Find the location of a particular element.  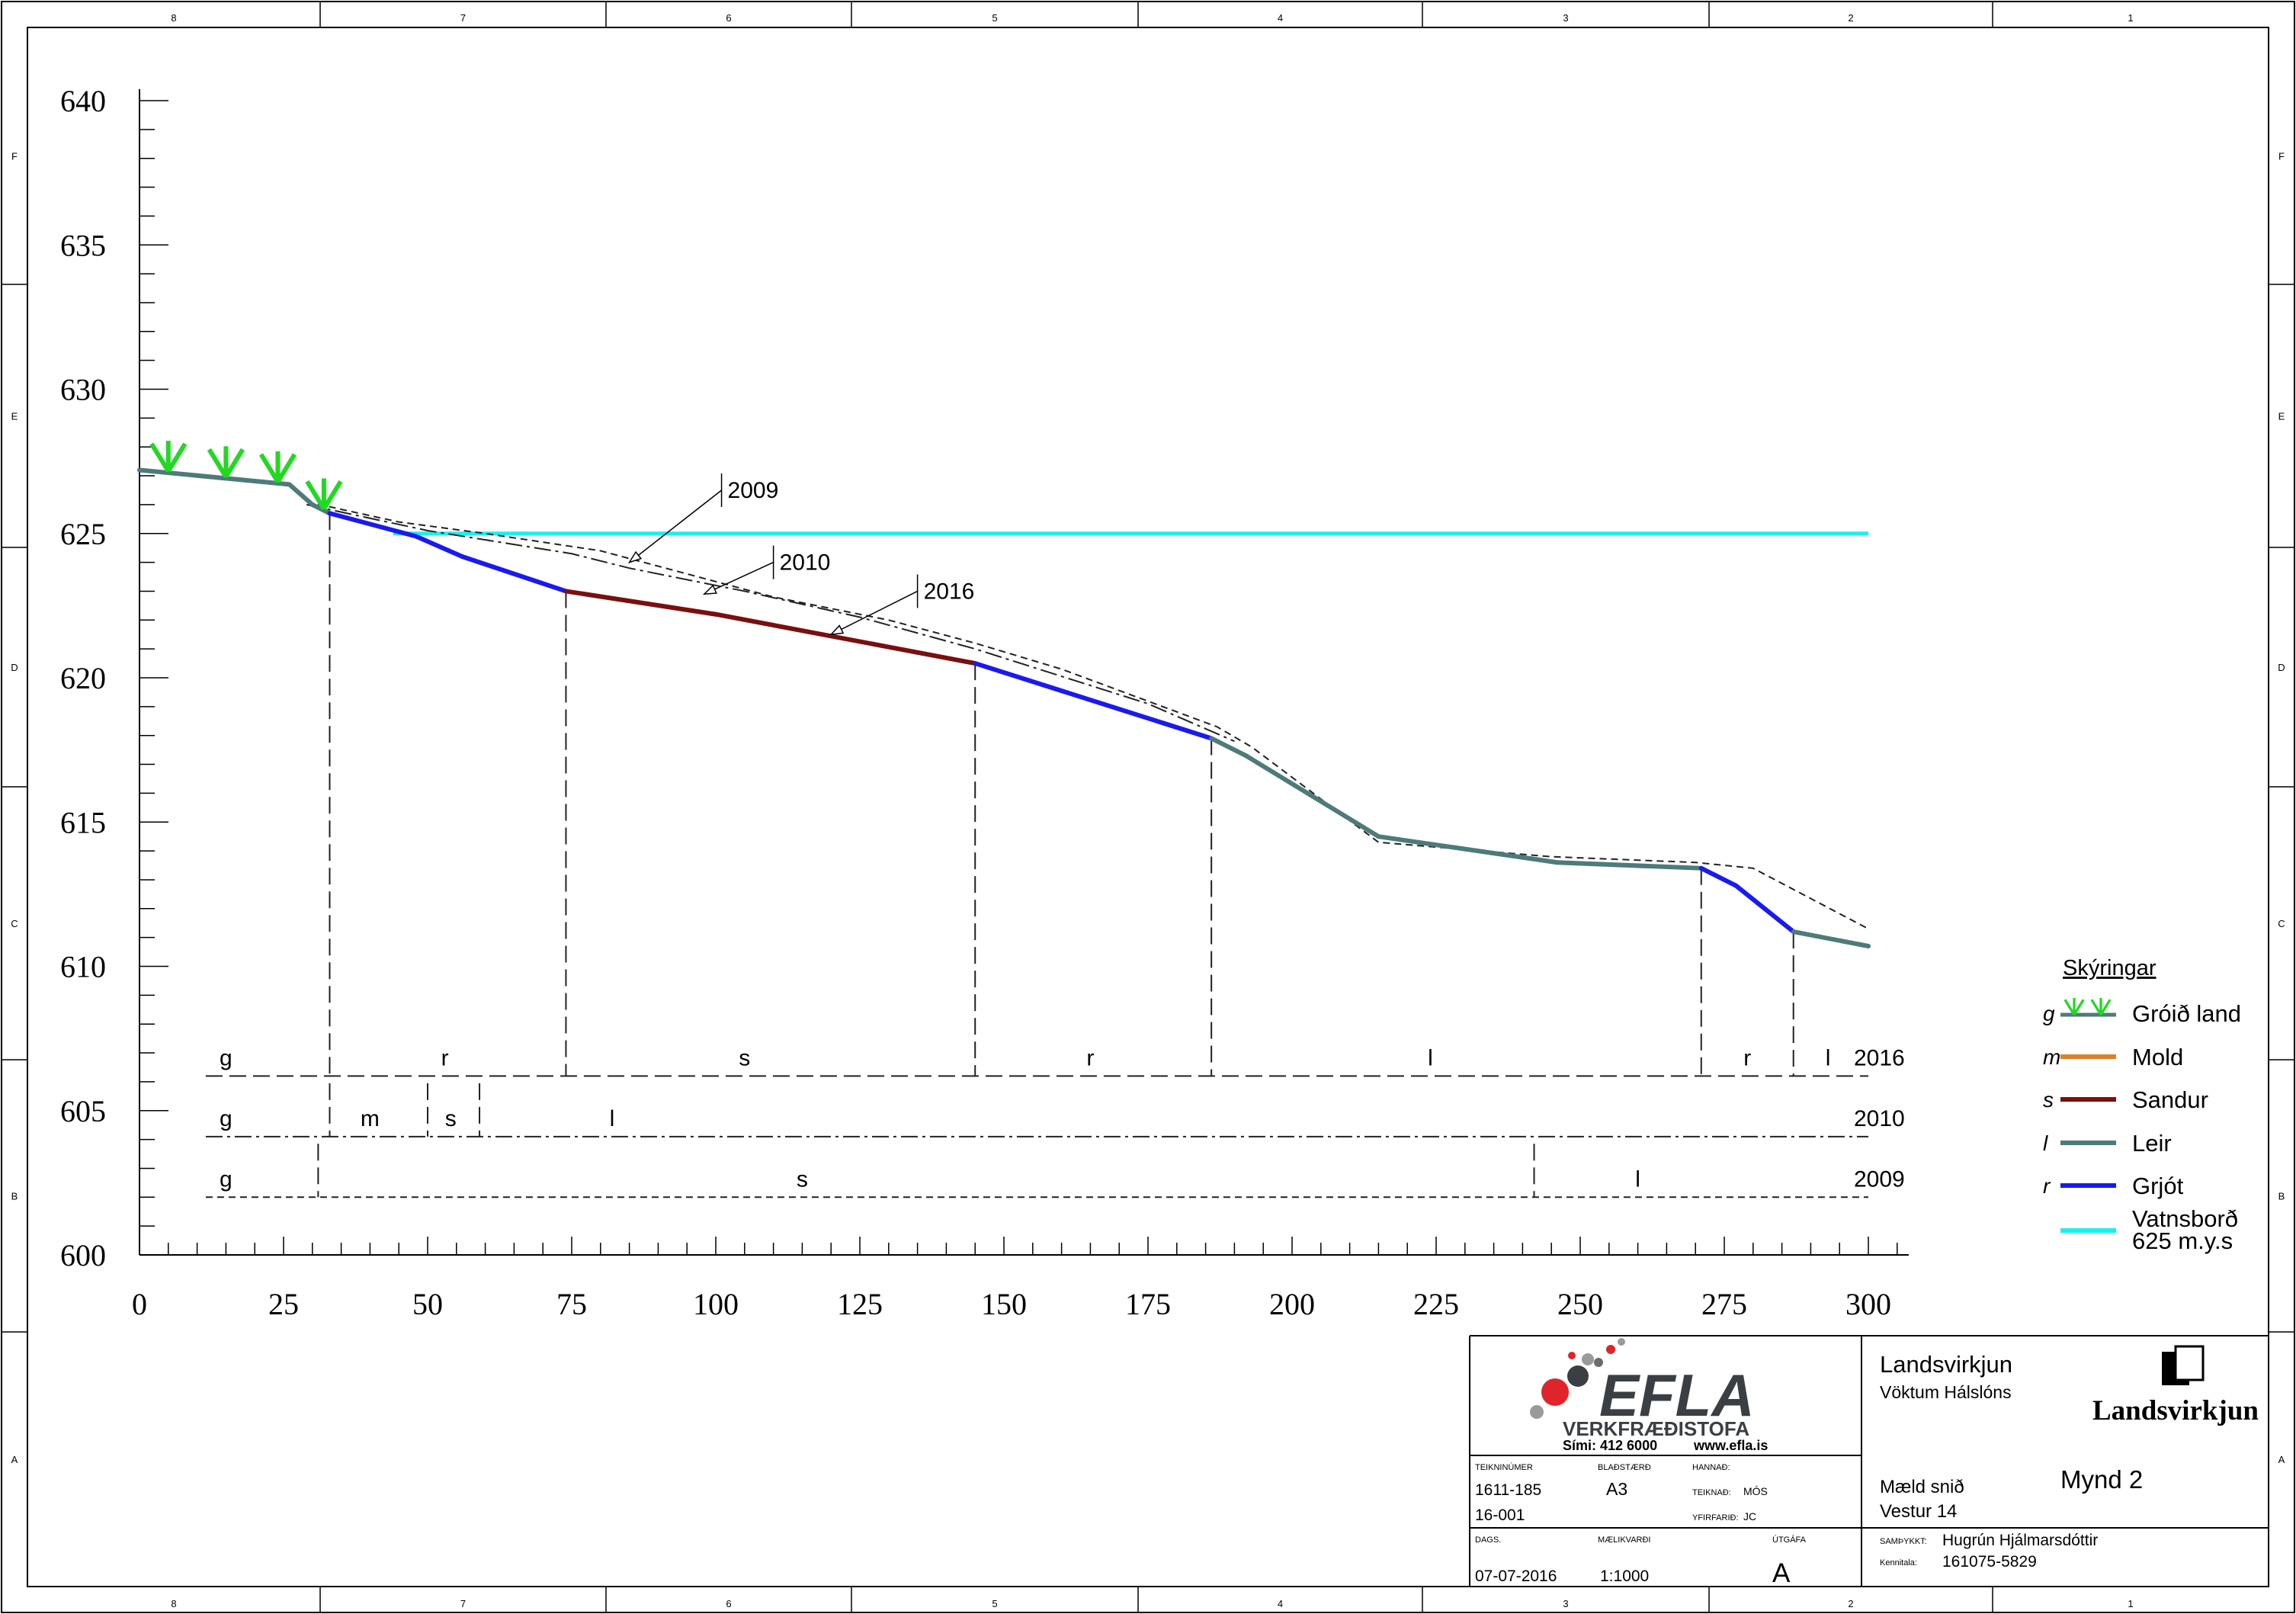

frame-col-label-top: 3 is located at coordinates (1565, 18).